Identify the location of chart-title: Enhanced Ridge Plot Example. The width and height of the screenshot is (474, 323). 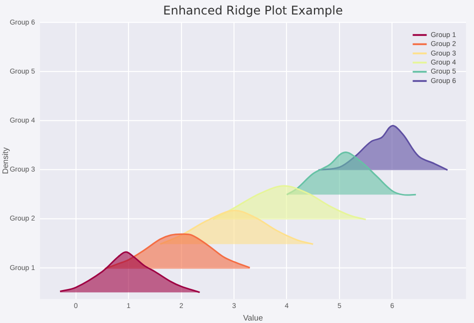
(253, 10).